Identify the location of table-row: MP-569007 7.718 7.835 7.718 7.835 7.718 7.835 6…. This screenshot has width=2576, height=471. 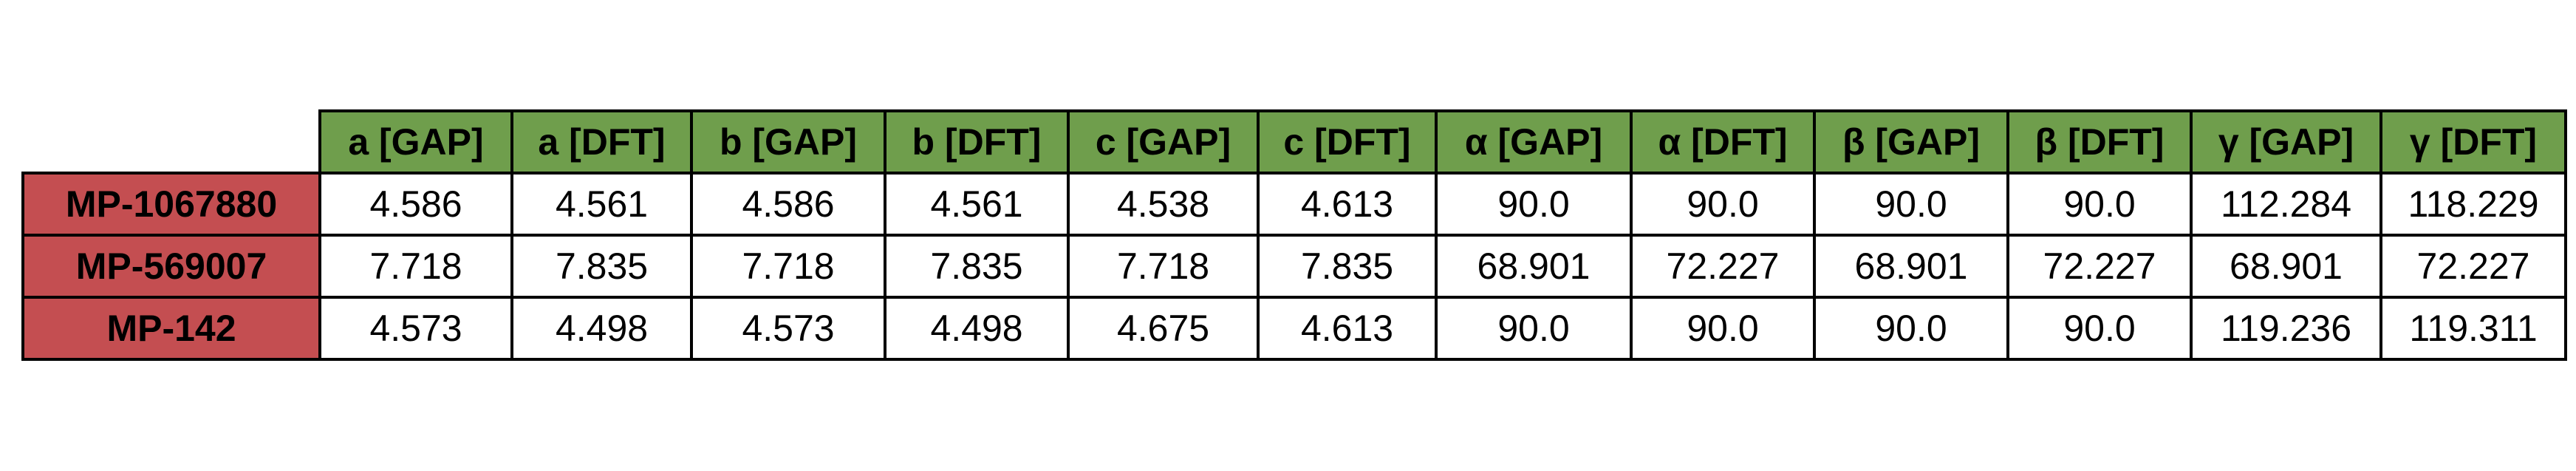
(1294, 266).